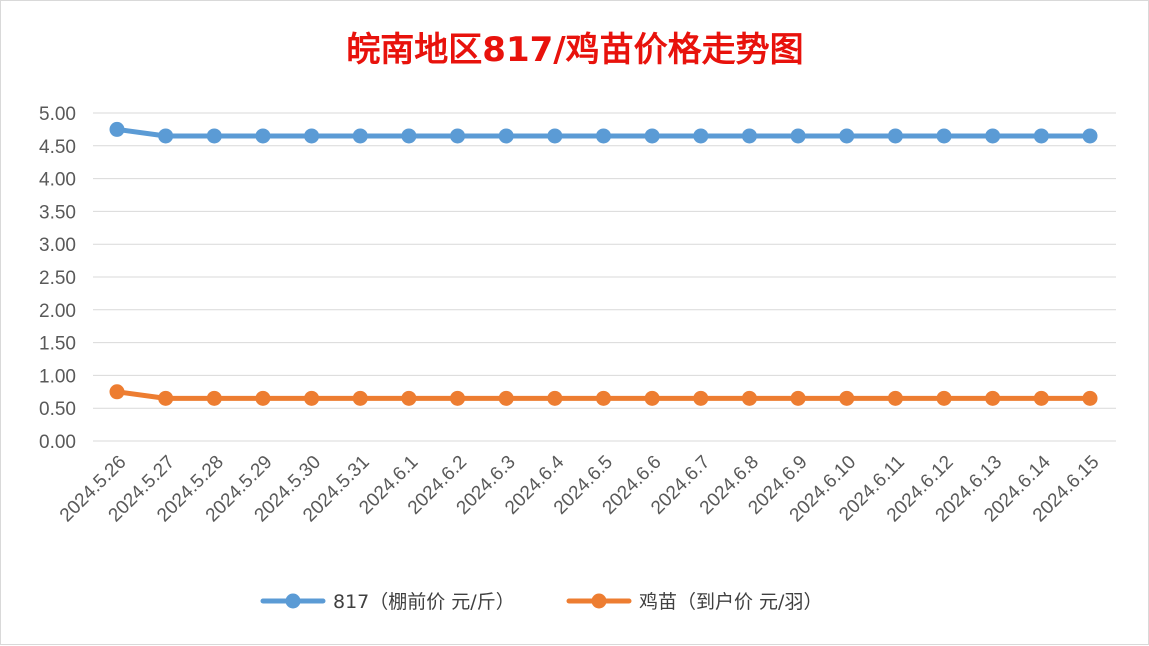 This screenshot has width=1149, height=646. I want to click on legend-item: 鸡苗（到户价 元/羽）, so click(694, 602).